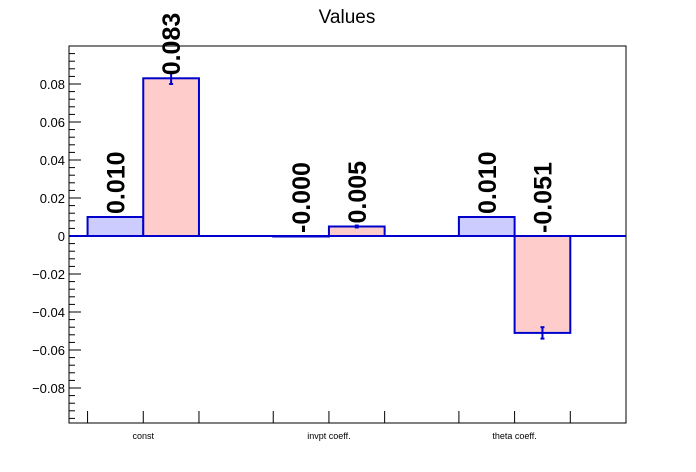 The width and height of the screenshot is (696, 472). What do you see at coordinates (347, 17) in the screenshot?
I see `chart-title: Values` at bounding box center [347, 17].